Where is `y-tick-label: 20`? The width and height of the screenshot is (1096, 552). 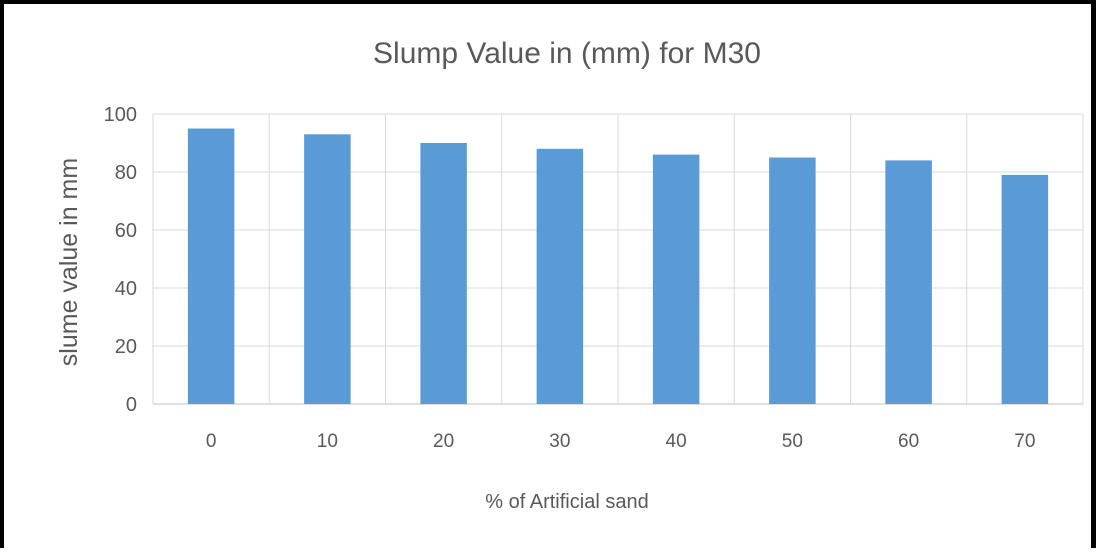 y-tick-label: 20 is located at coordinates (126, 347).